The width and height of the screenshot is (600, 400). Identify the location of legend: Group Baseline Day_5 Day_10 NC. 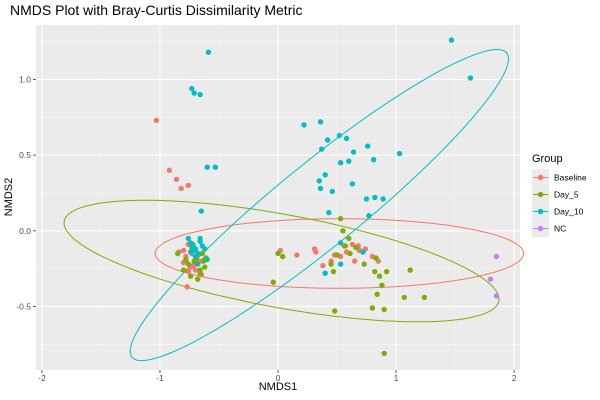
(559, 195).